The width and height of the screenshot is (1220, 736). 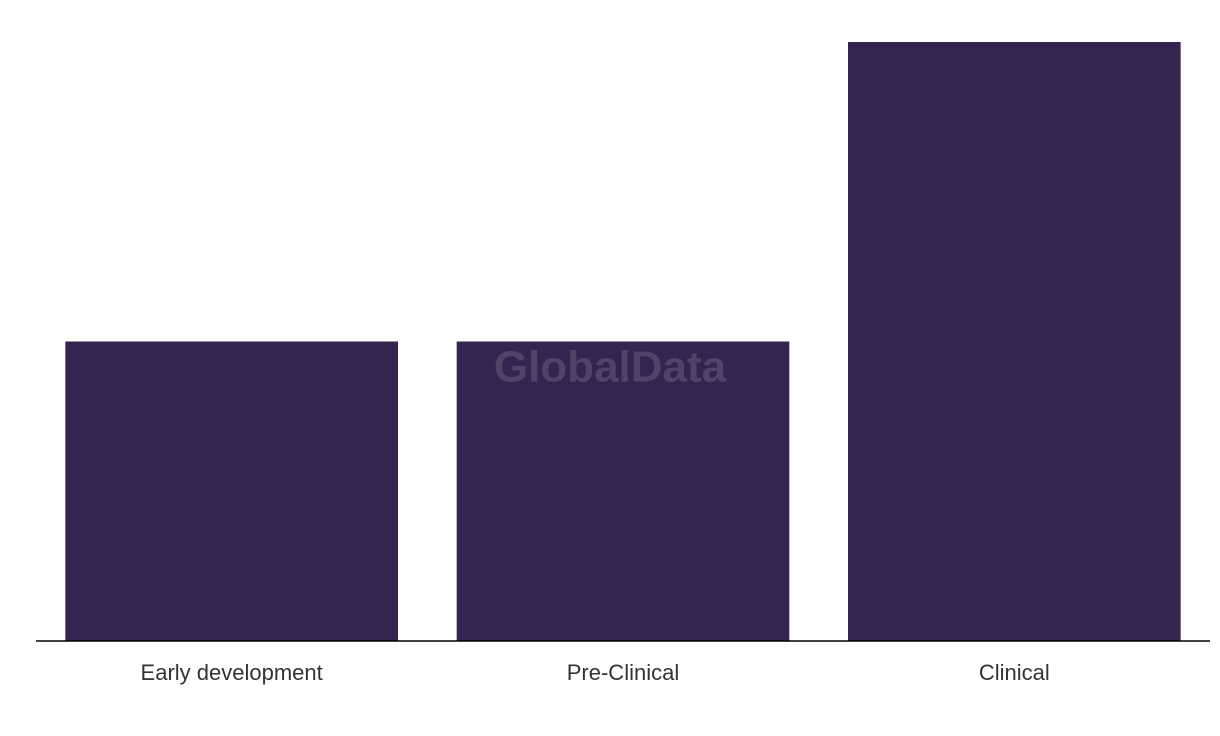 I want to click on x-tick-label: Clinical, so click(x=1014, y=672).